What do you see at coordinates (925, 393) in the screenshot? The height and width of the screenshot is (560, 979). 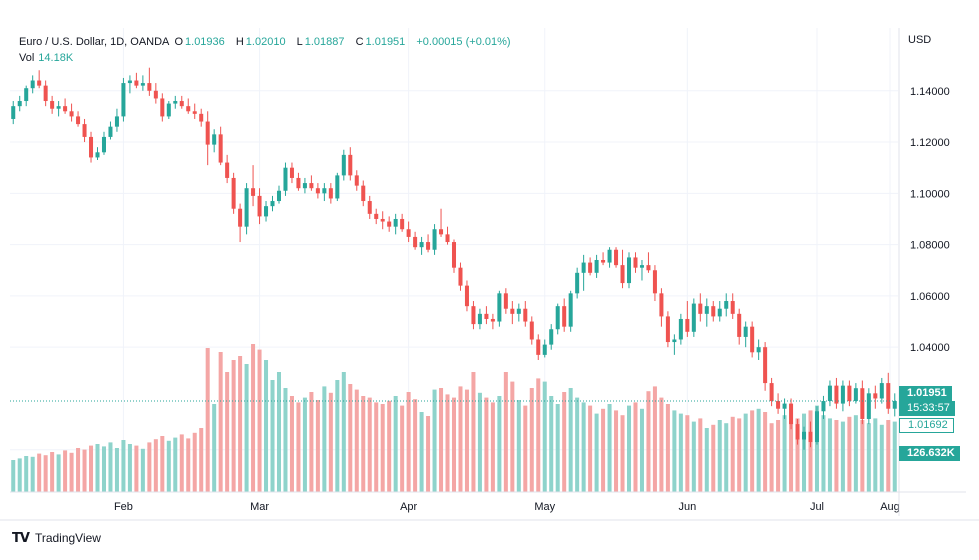 I see `last-price-badge: 1.01951` at bounding box center [925, 393].